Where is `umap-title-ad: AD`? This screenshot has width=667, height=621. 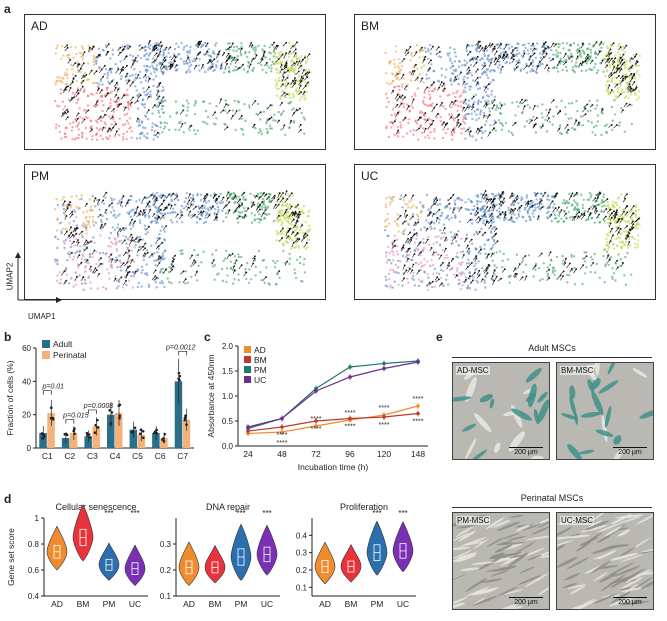 umap-title-ad: AD is located at coordinates (39, 26).